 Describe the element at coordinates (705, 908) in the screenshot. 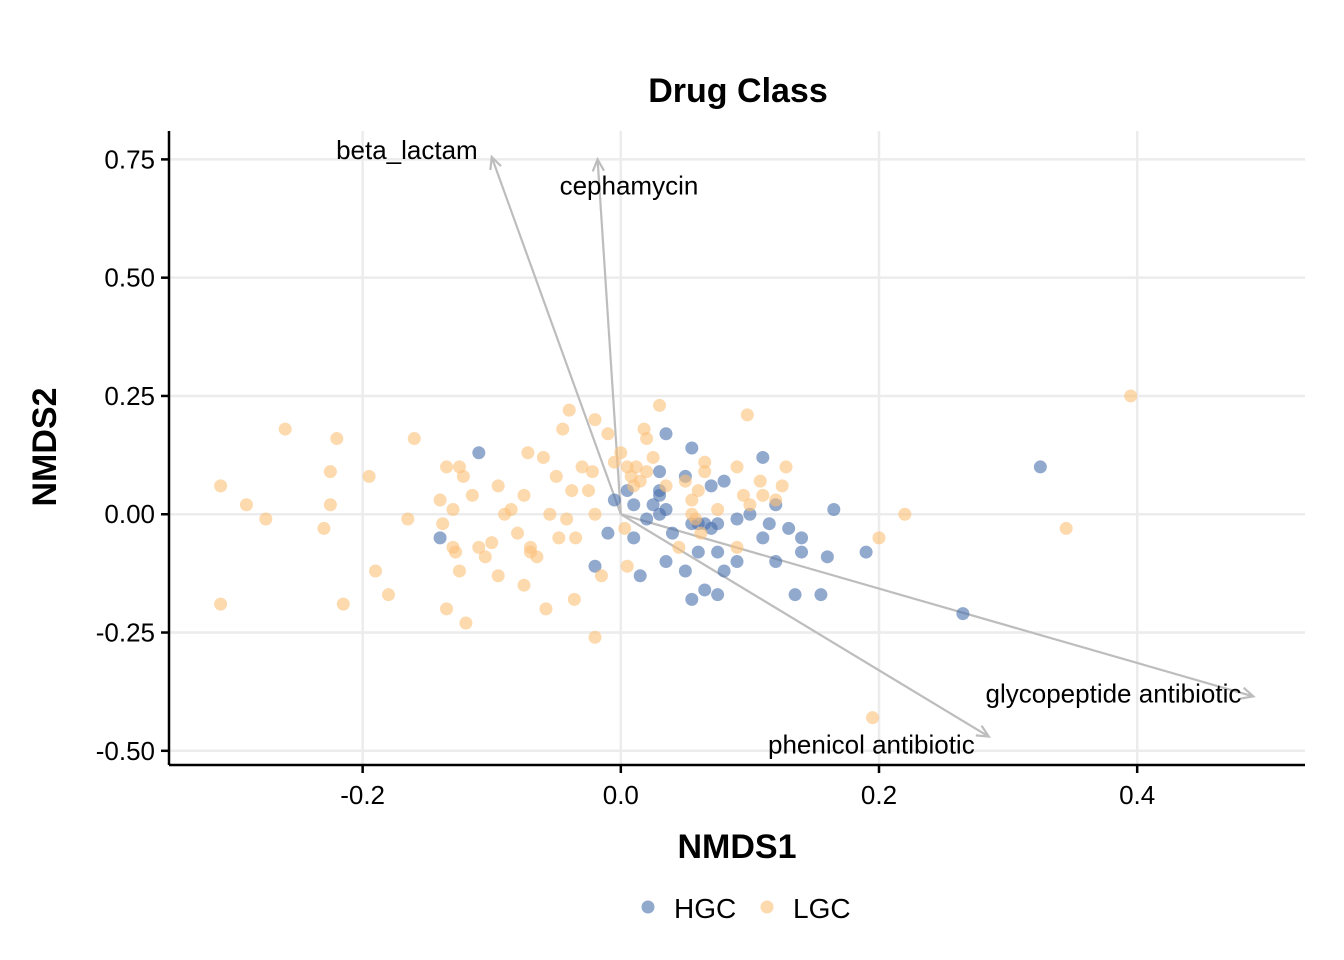

I see `legend-label-hgc: HGC` at that location.